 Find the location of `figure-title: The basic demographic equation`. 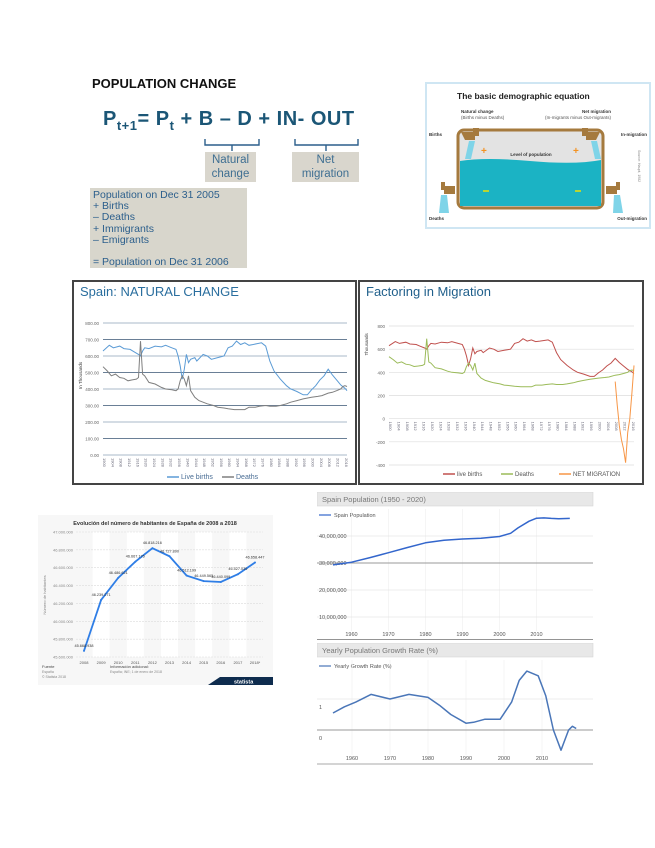

figure-title: The basic demographic equation is located at coordinates (523, 96).